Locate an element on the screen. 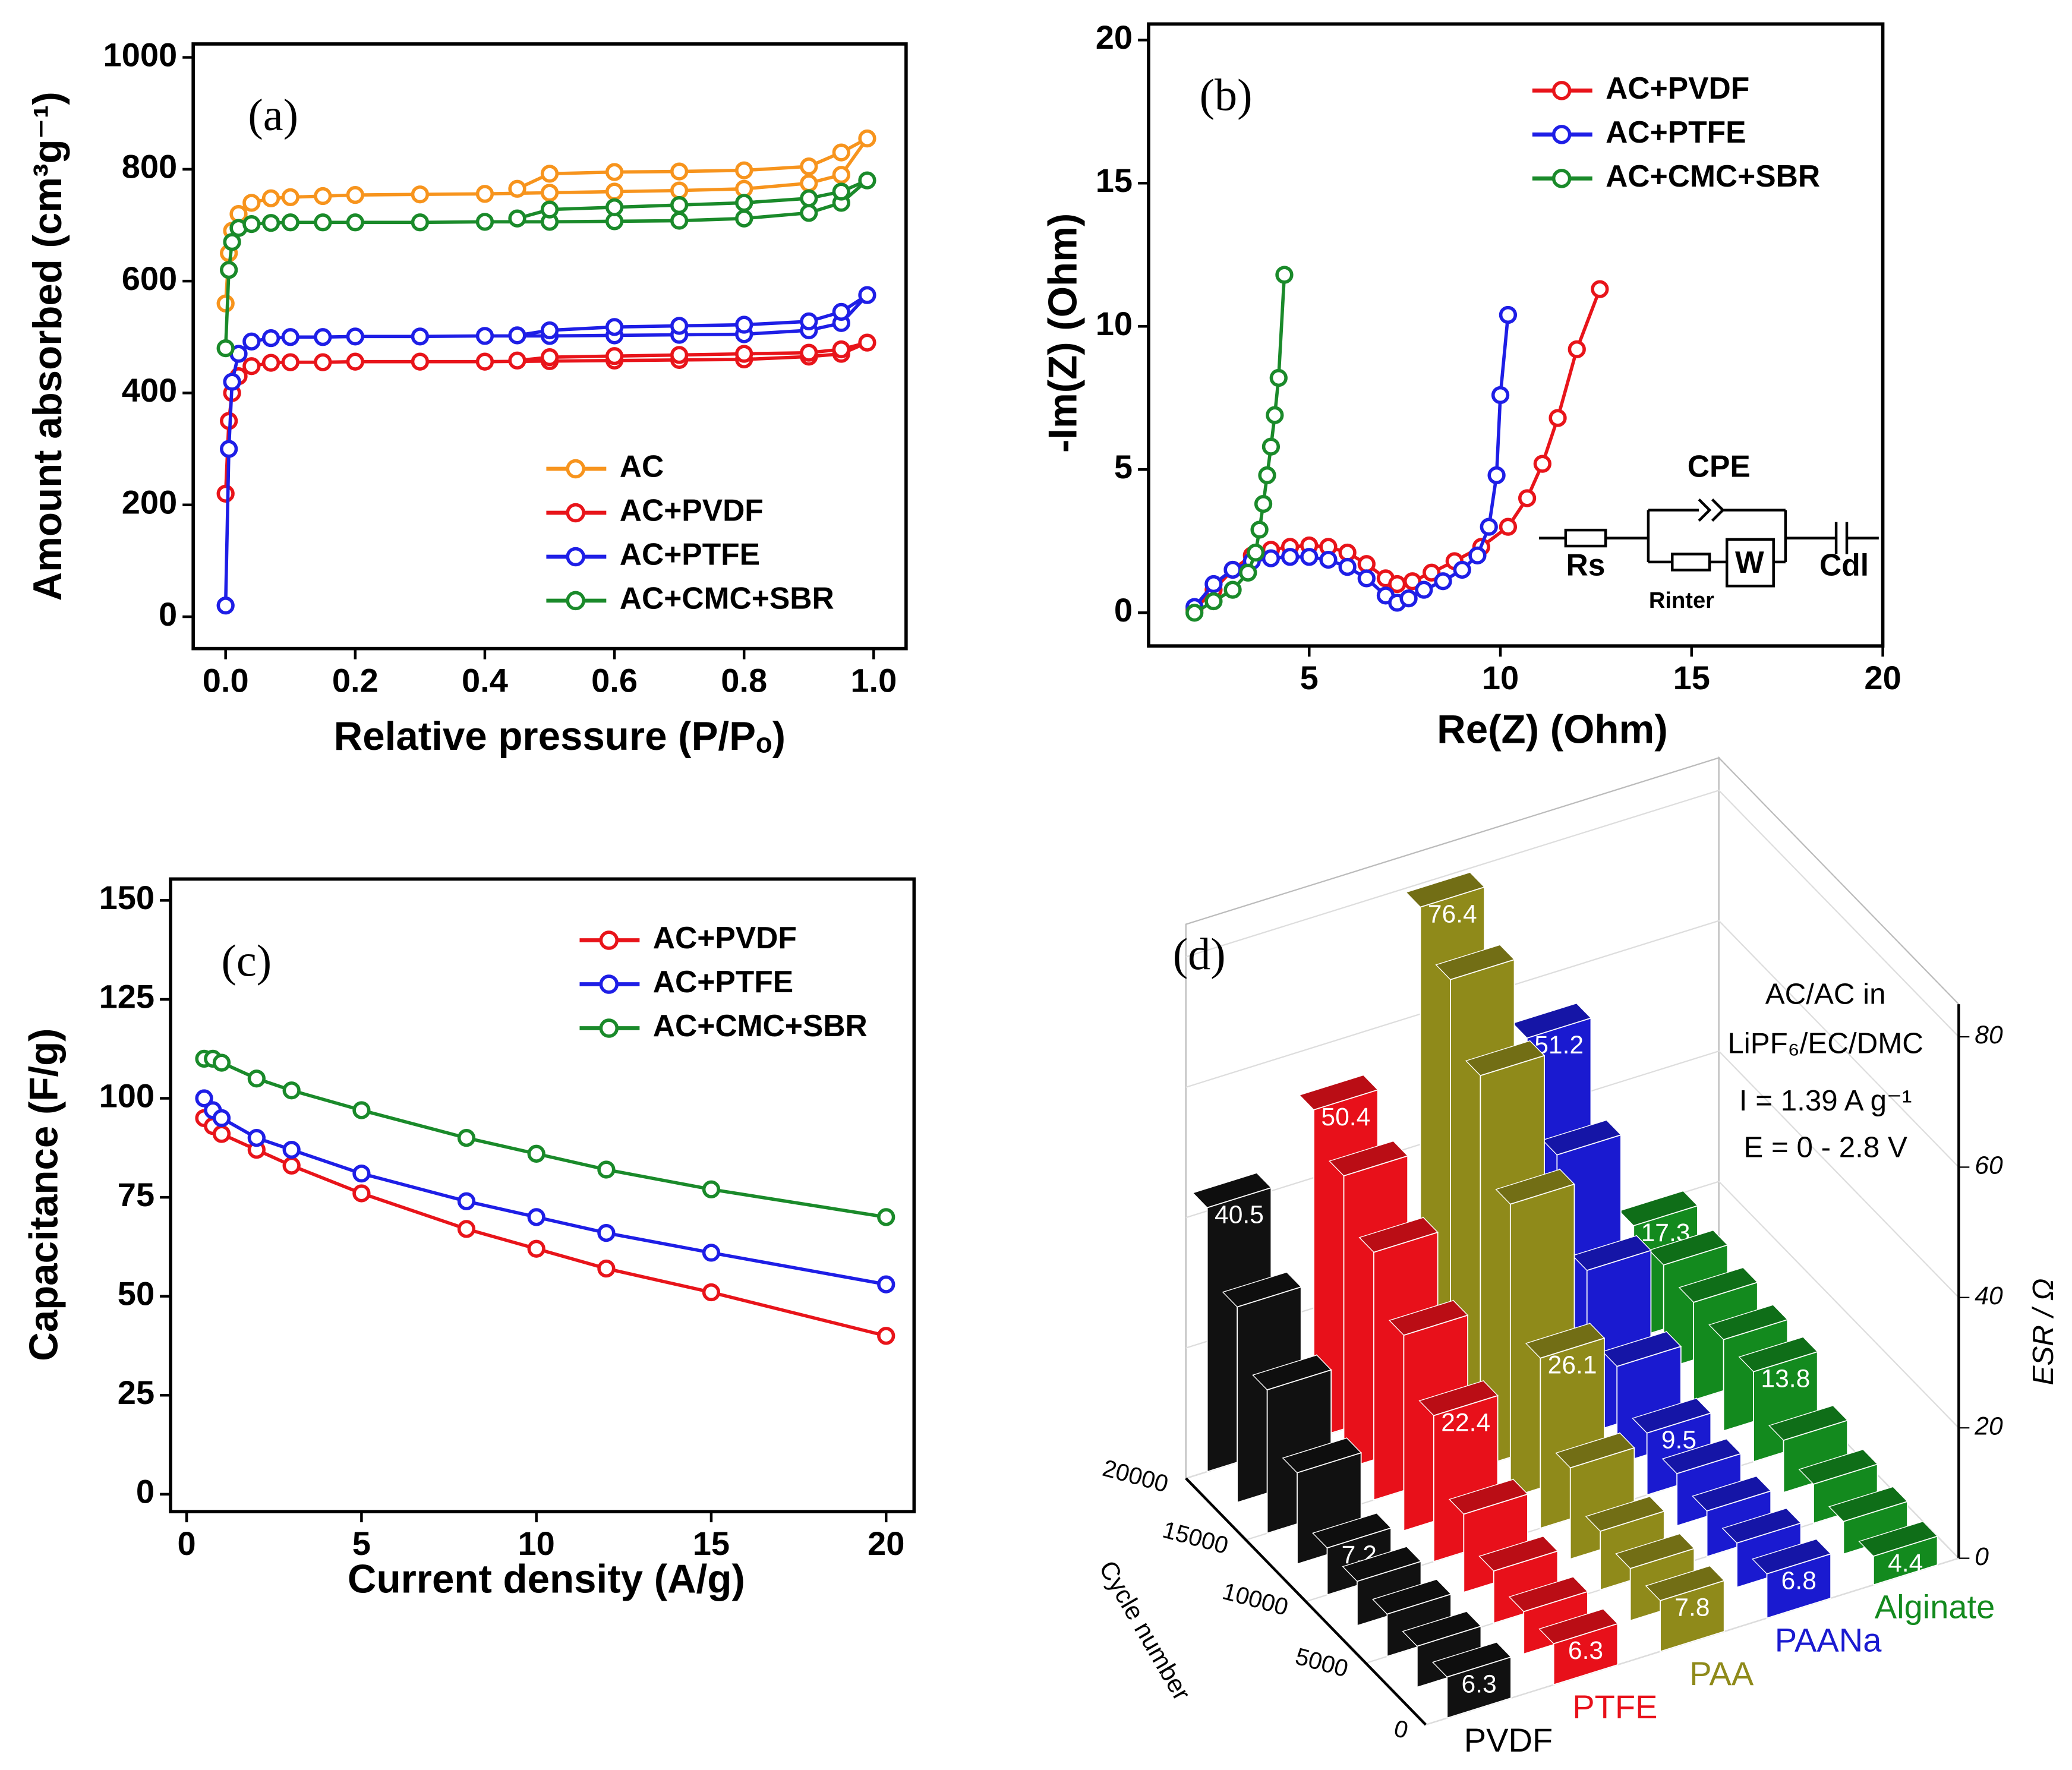  x-tick-label: 10000 is located at coordinates (1255, 1598).